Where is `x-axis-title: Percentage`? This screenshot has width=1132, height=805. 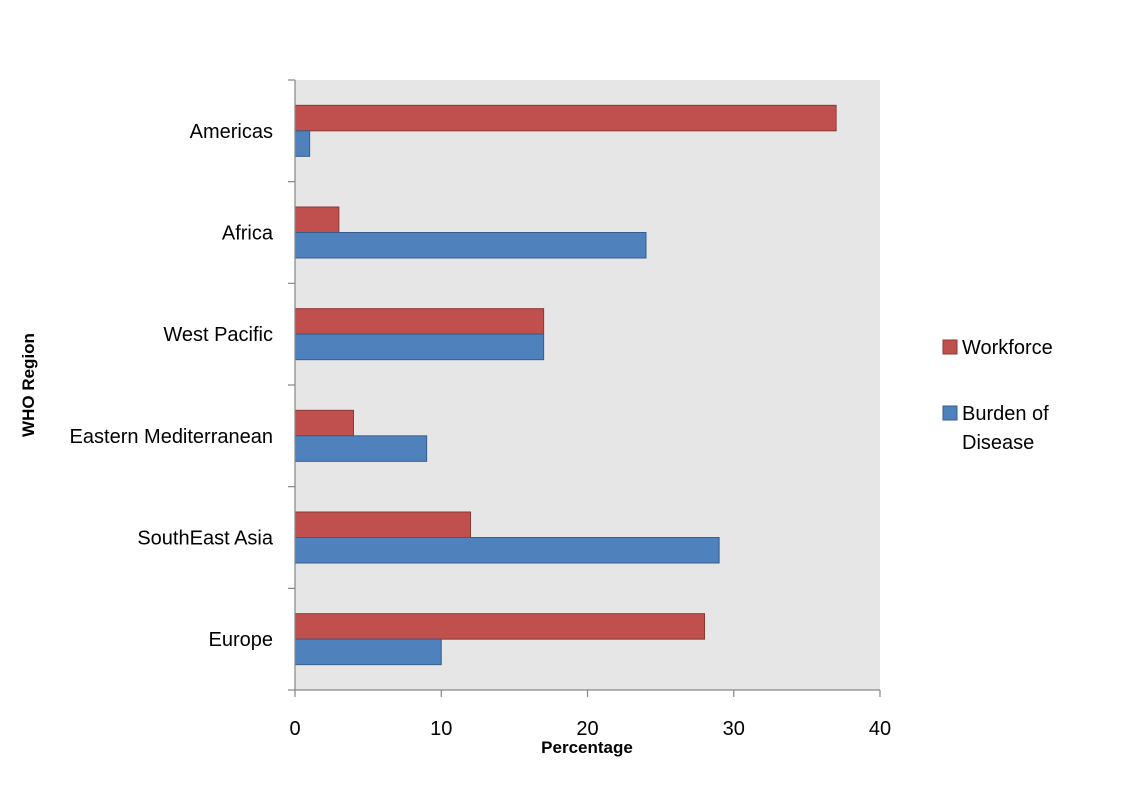
x-axis-title: Percentage is located at coordinates (587, 747).